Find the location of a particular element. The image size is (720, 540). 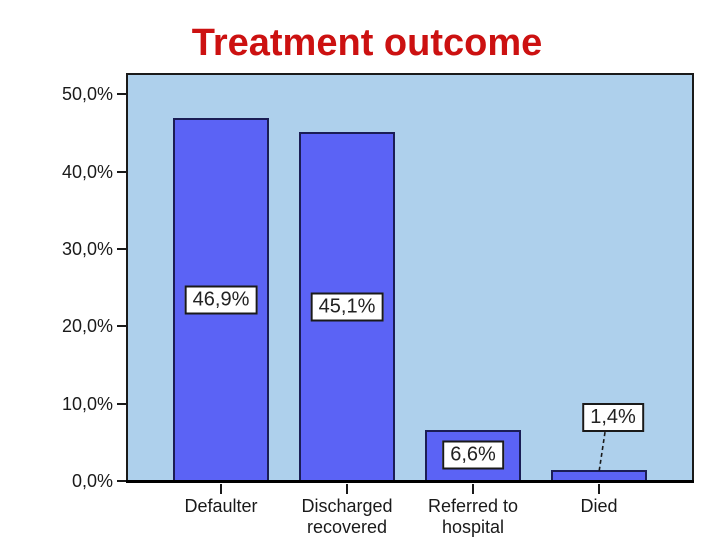

bar-value-label: 46,9% is located at coordinates (221, 300).